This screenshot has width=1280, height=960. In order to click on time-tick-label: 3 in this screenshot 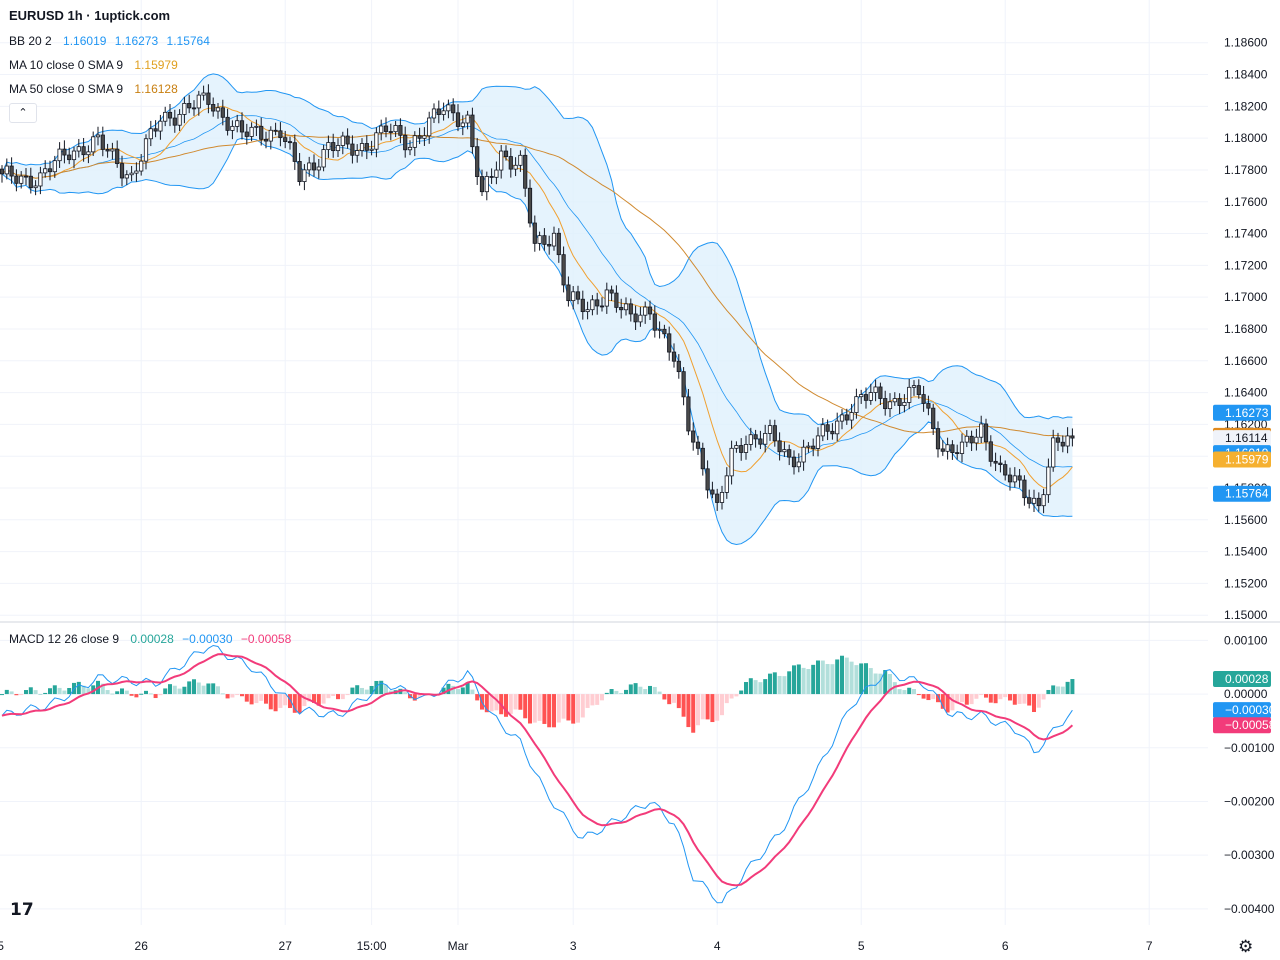, I will do `click(573, 946)`.